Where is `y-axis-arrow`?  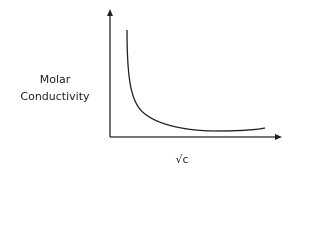 y-axis-arrow is located at coordinates (110, 12).